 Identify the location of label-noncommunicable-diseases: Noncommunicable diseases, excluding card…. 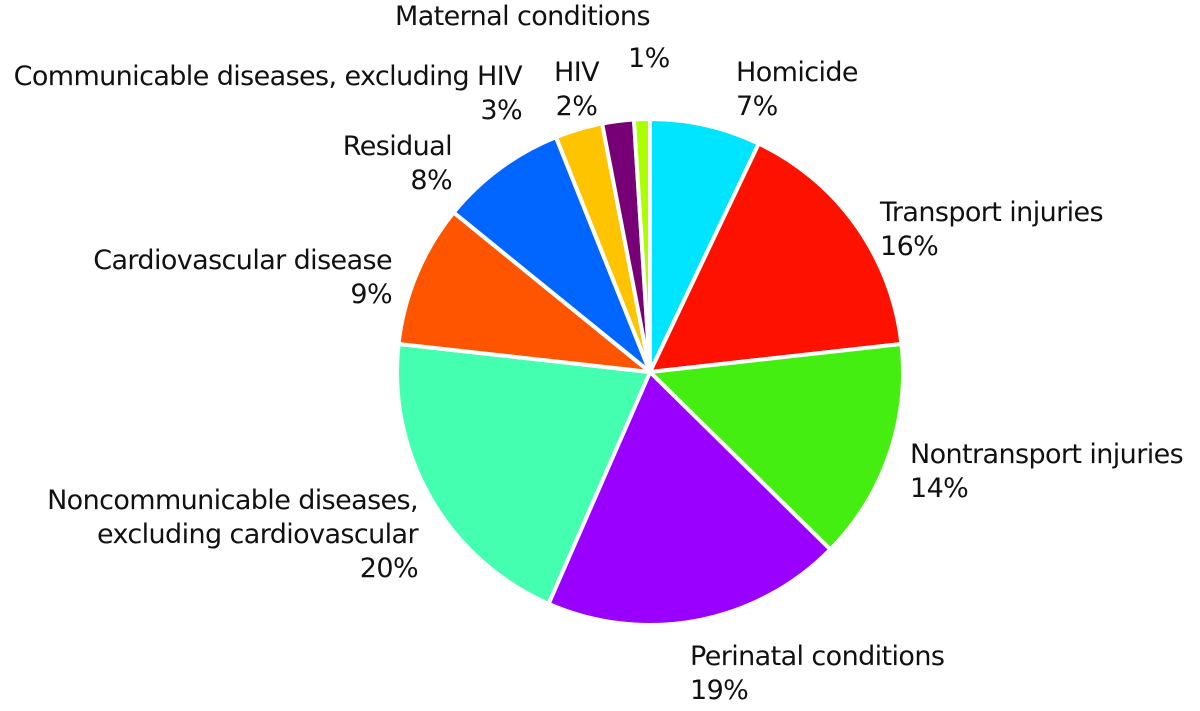
(233, 535).